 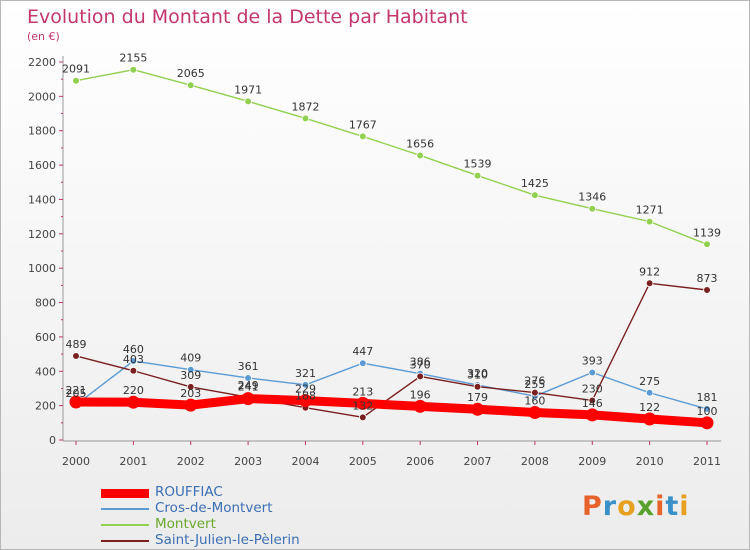 I want to click on data-label: 132, so click(x=362, y=405).